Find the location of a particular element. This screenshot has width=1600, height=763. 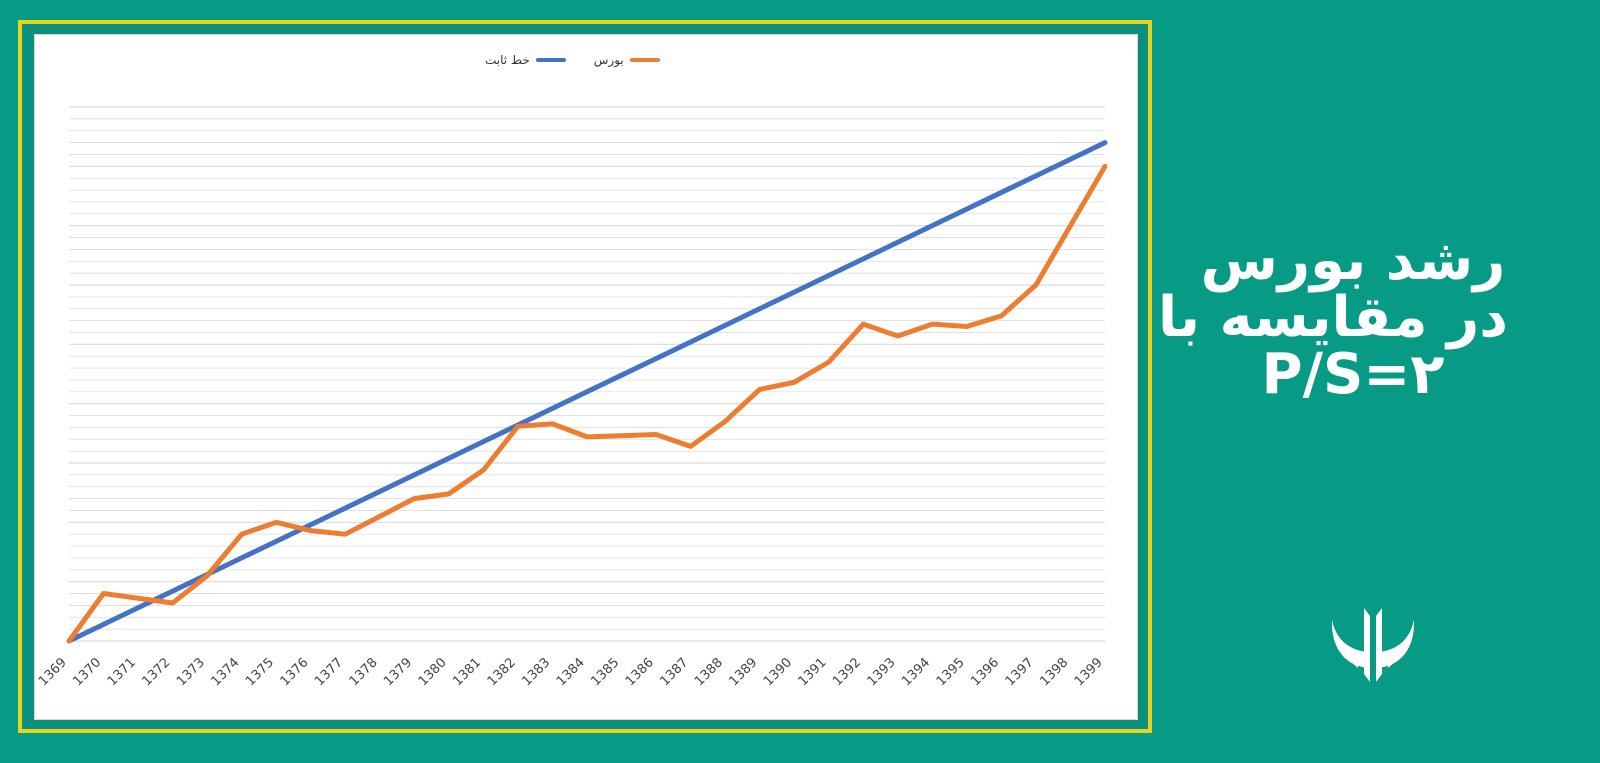

x-axis-label: 1392 is located at coordinates (847, 672).